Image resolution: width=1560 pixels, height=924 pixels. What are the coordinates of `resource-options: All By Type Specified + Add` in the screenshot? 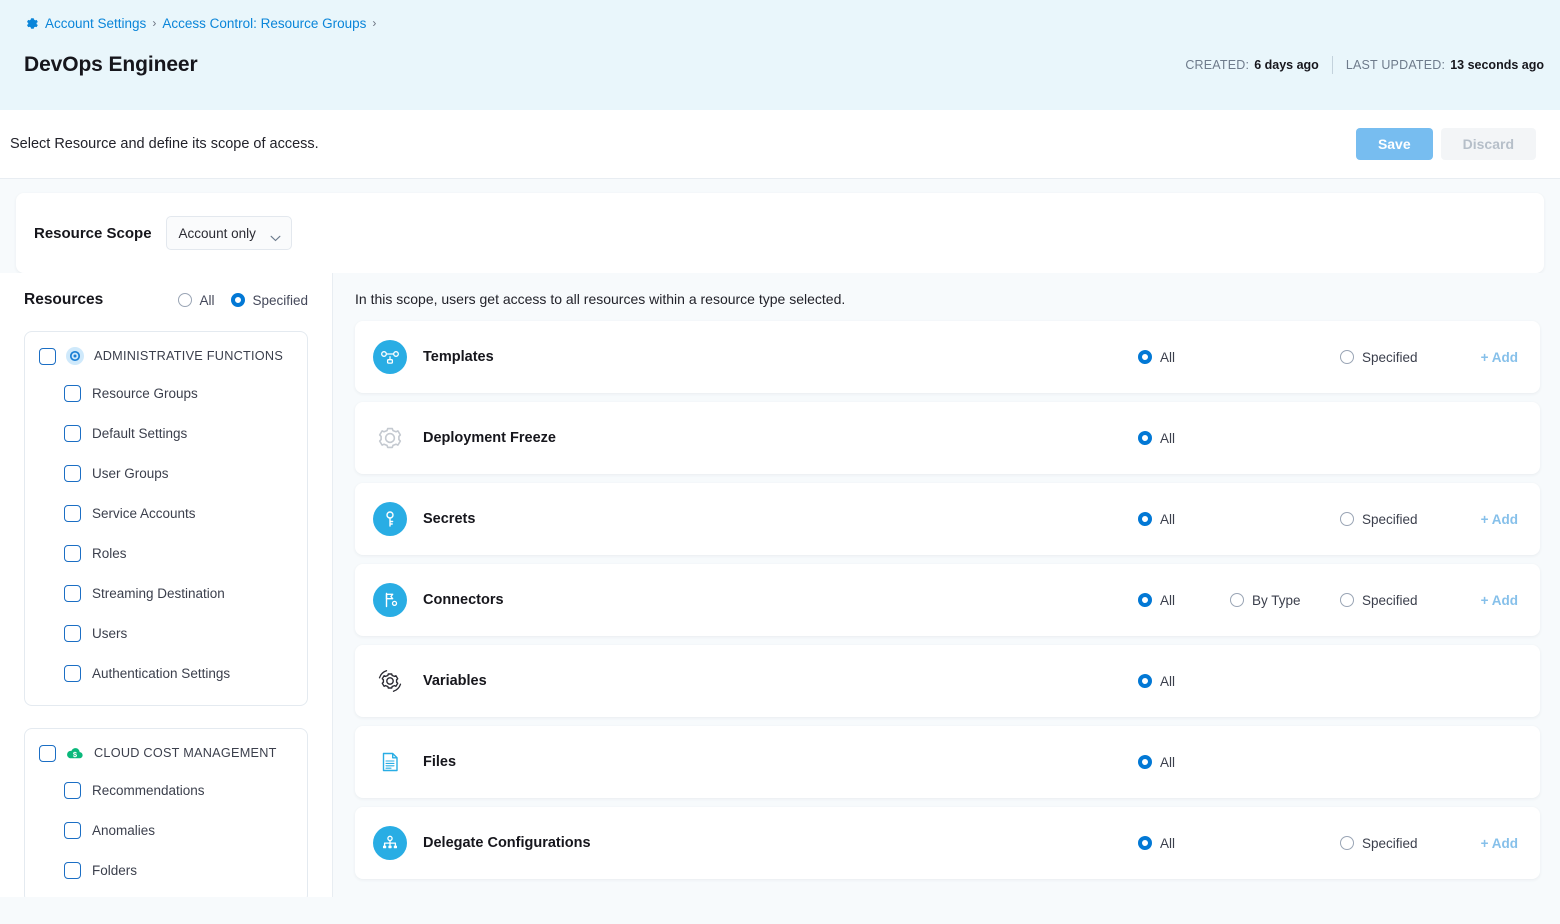 It's located at (1328, 600).